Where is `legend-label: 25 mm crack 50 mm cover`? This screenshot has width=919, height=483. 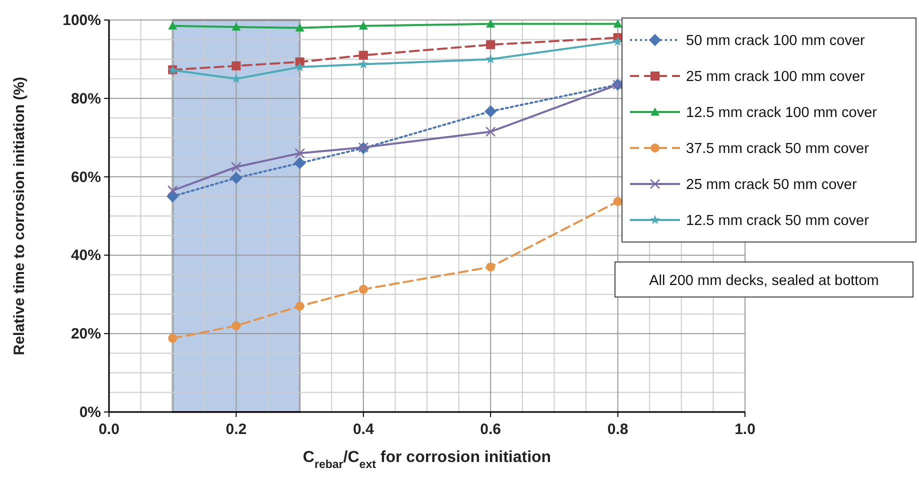 legend-label: 25 mm crack 50 mm cover is located at coordinates (771, 185).